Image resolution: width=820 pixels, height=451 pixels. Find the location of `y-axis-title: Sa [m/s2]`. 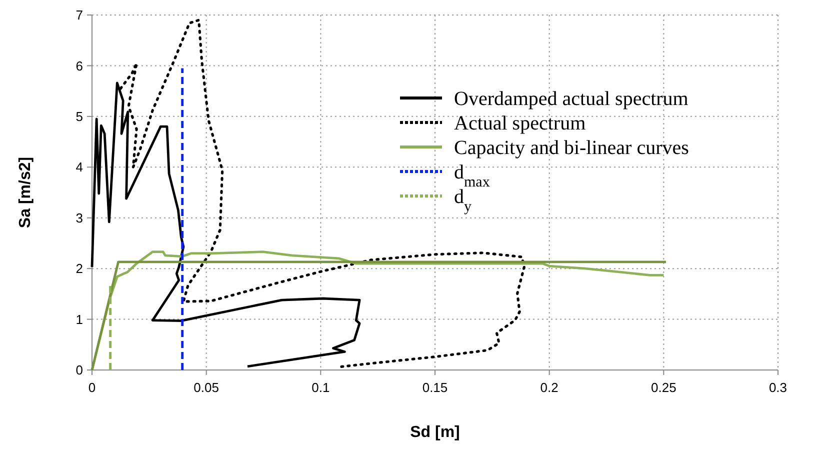

y-axis-title: Sa [m/s2] is located at coordinates (25, 192).